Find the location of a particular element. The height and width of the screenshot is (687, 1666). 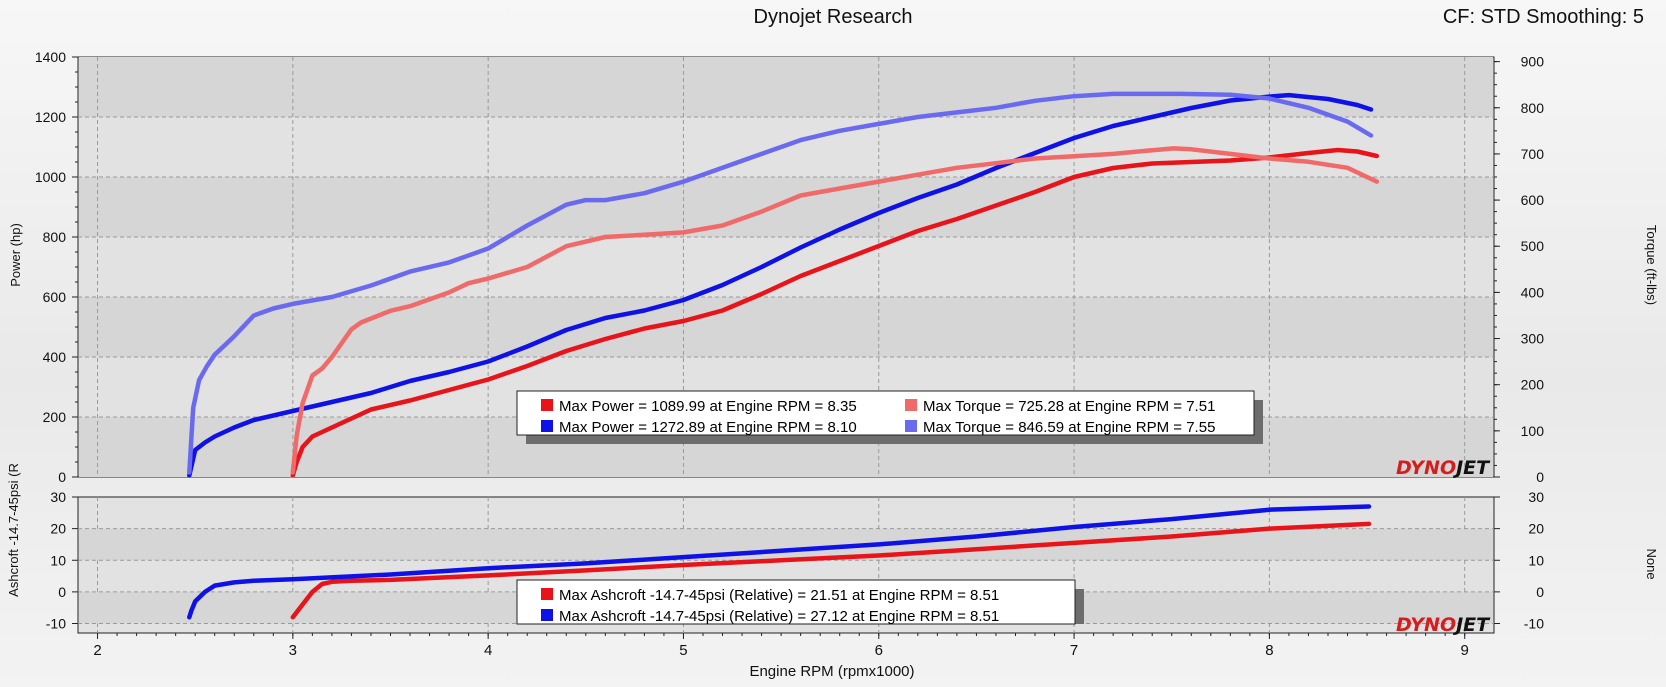

y-axis-label: Power (hp) is located at coordinates (15, 255).